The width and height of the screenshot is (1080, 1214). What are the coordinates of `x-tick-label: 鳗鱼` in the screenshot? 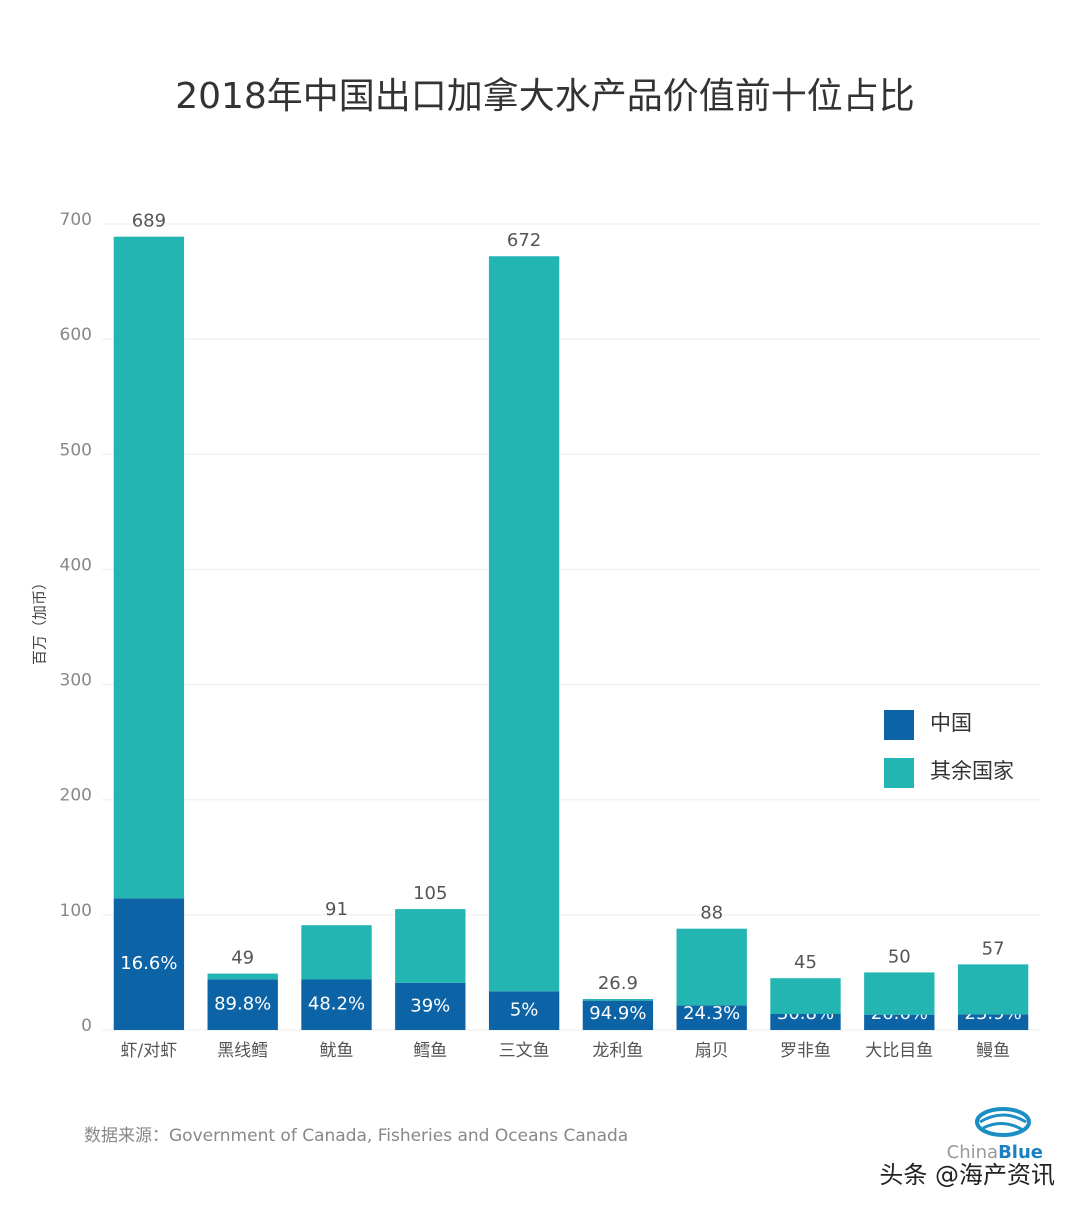 It's located at (993, 1051).